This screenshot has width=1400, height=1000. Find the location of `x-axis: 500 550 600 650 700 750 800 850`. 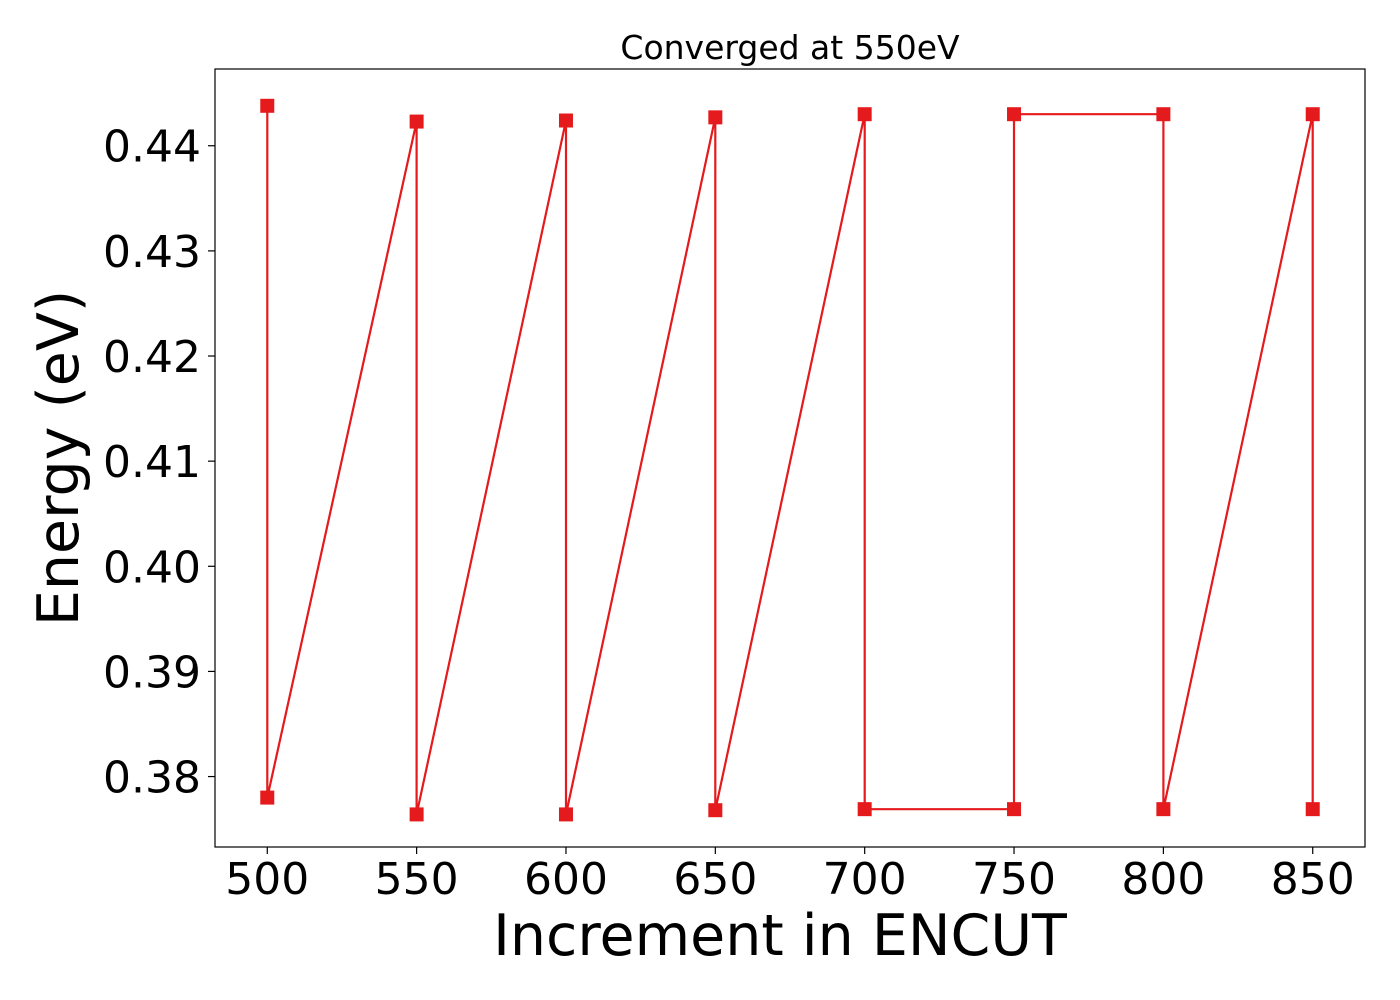

x-axis: 500 550 600 650 700 750 800 850 is located at coordinates (790, 876).